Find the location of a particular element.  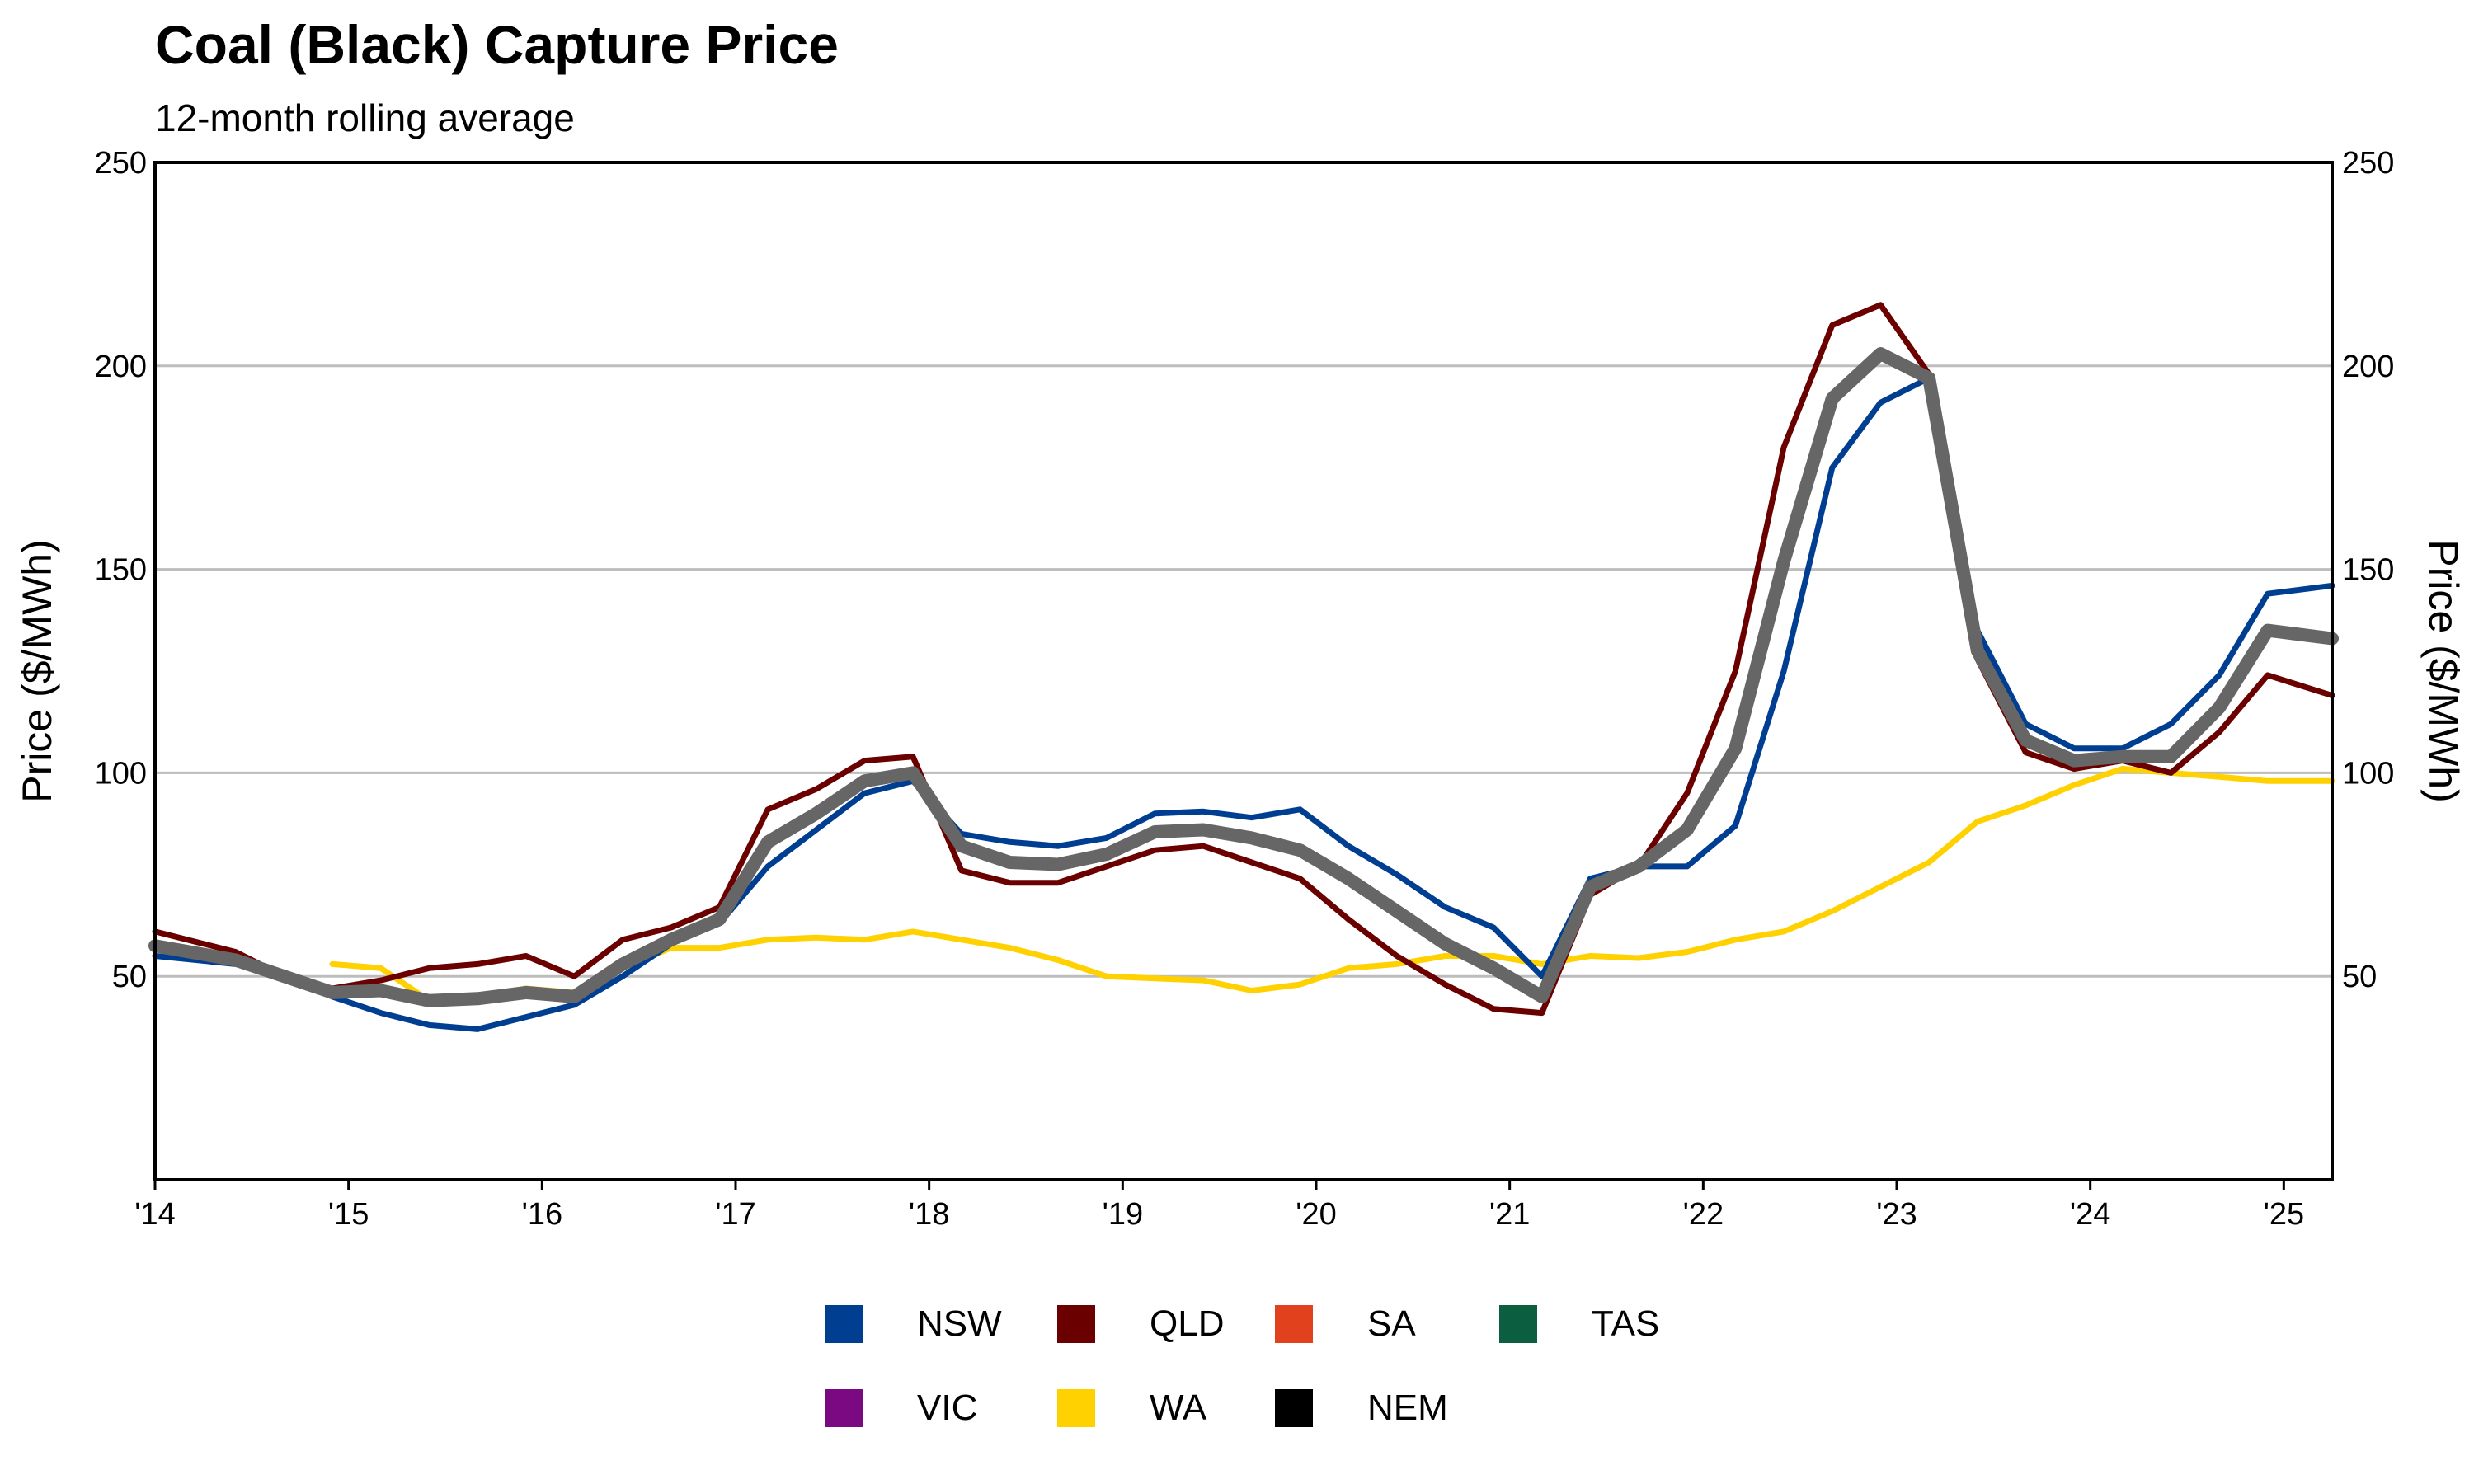

x-tick-label-4: '18 is located at coordinates (929, 1214).